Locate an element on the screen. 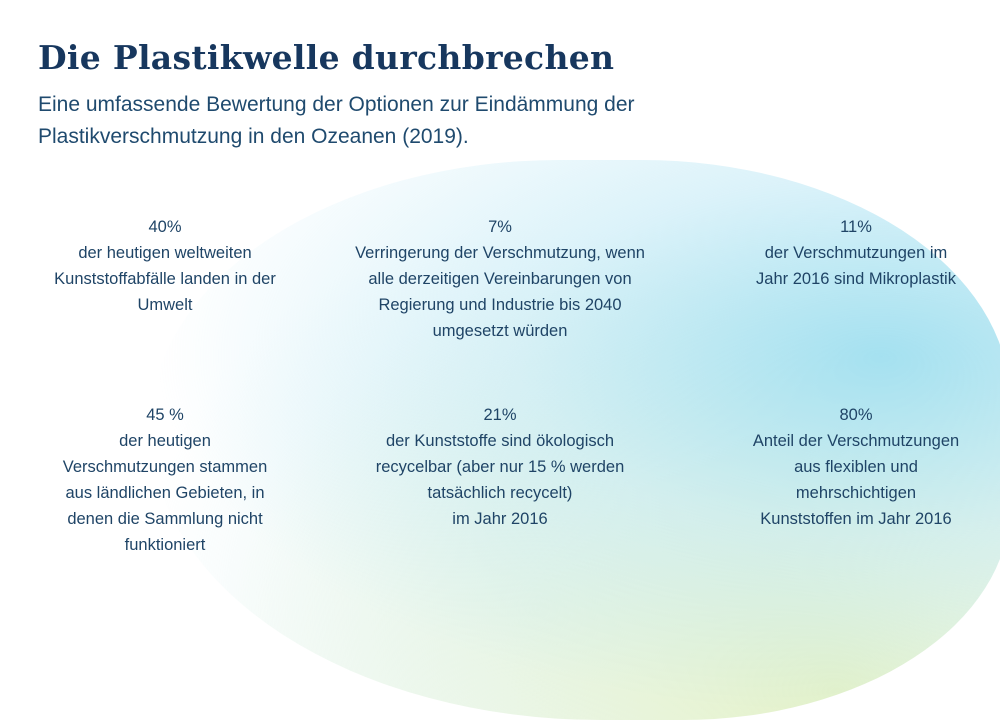 This screenshot has width=1000, height=720. stat-value: 45 % is located at coordinates (165, 415).